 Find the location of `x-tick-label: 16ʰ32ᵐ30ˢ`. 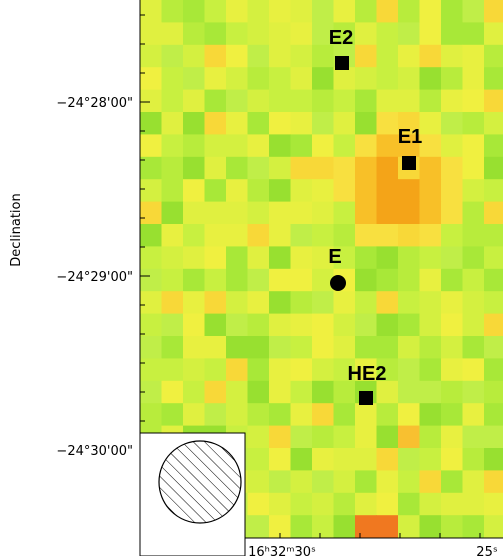

x-tick-label: 16ʰ32ᵐ30ˢ is located at coordinates (282, 550).